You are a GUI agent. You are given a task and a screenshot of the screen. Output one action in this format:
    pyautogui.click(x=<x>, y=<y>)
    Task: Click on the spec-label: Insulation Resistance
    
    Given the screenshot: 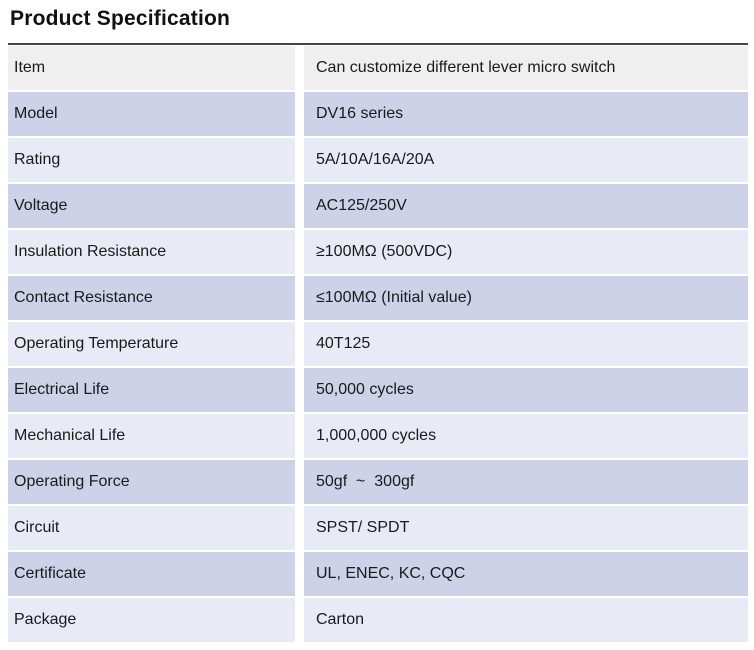 What is the action you would take?
    pyautogui.click(x=151, y=252)
    